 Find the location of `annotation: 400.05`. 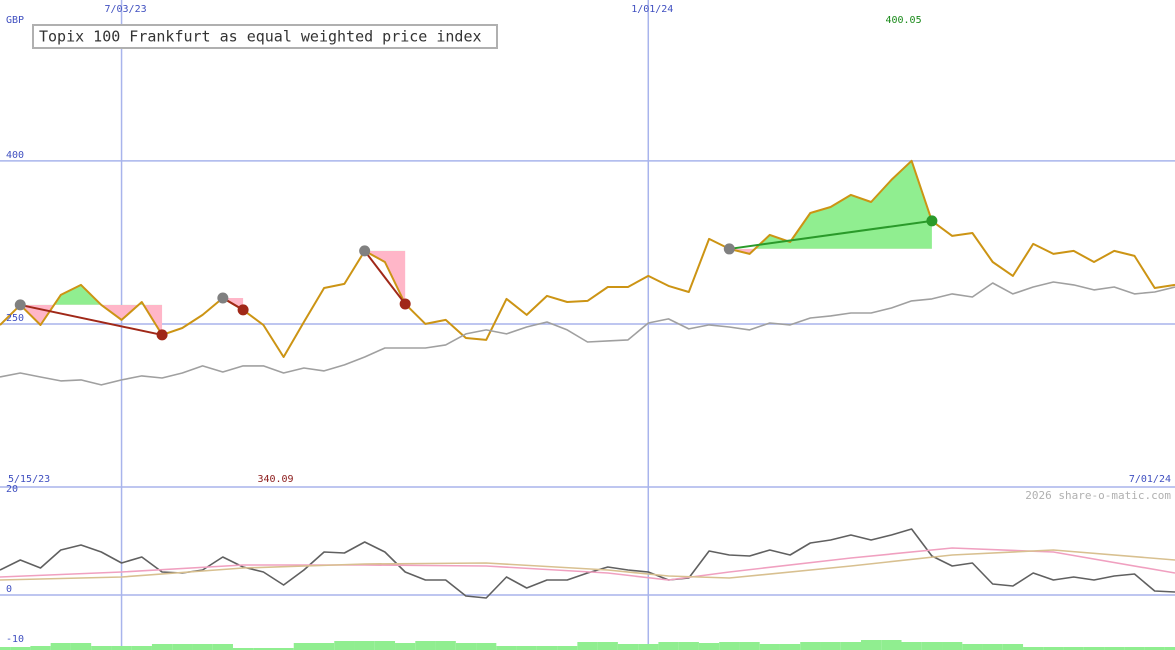

annotation: 400.05 is located at coordinates (903, 20).